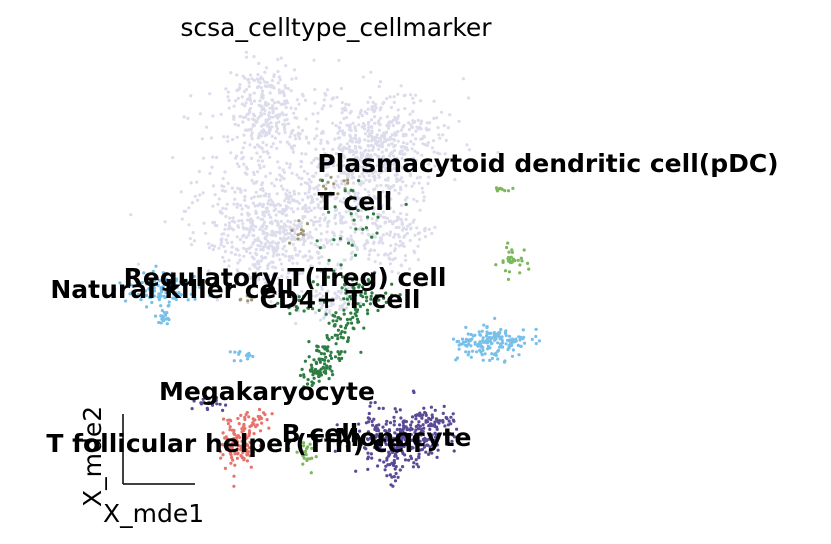  I want to click on cluster-label: B cell, so click(320, 433).